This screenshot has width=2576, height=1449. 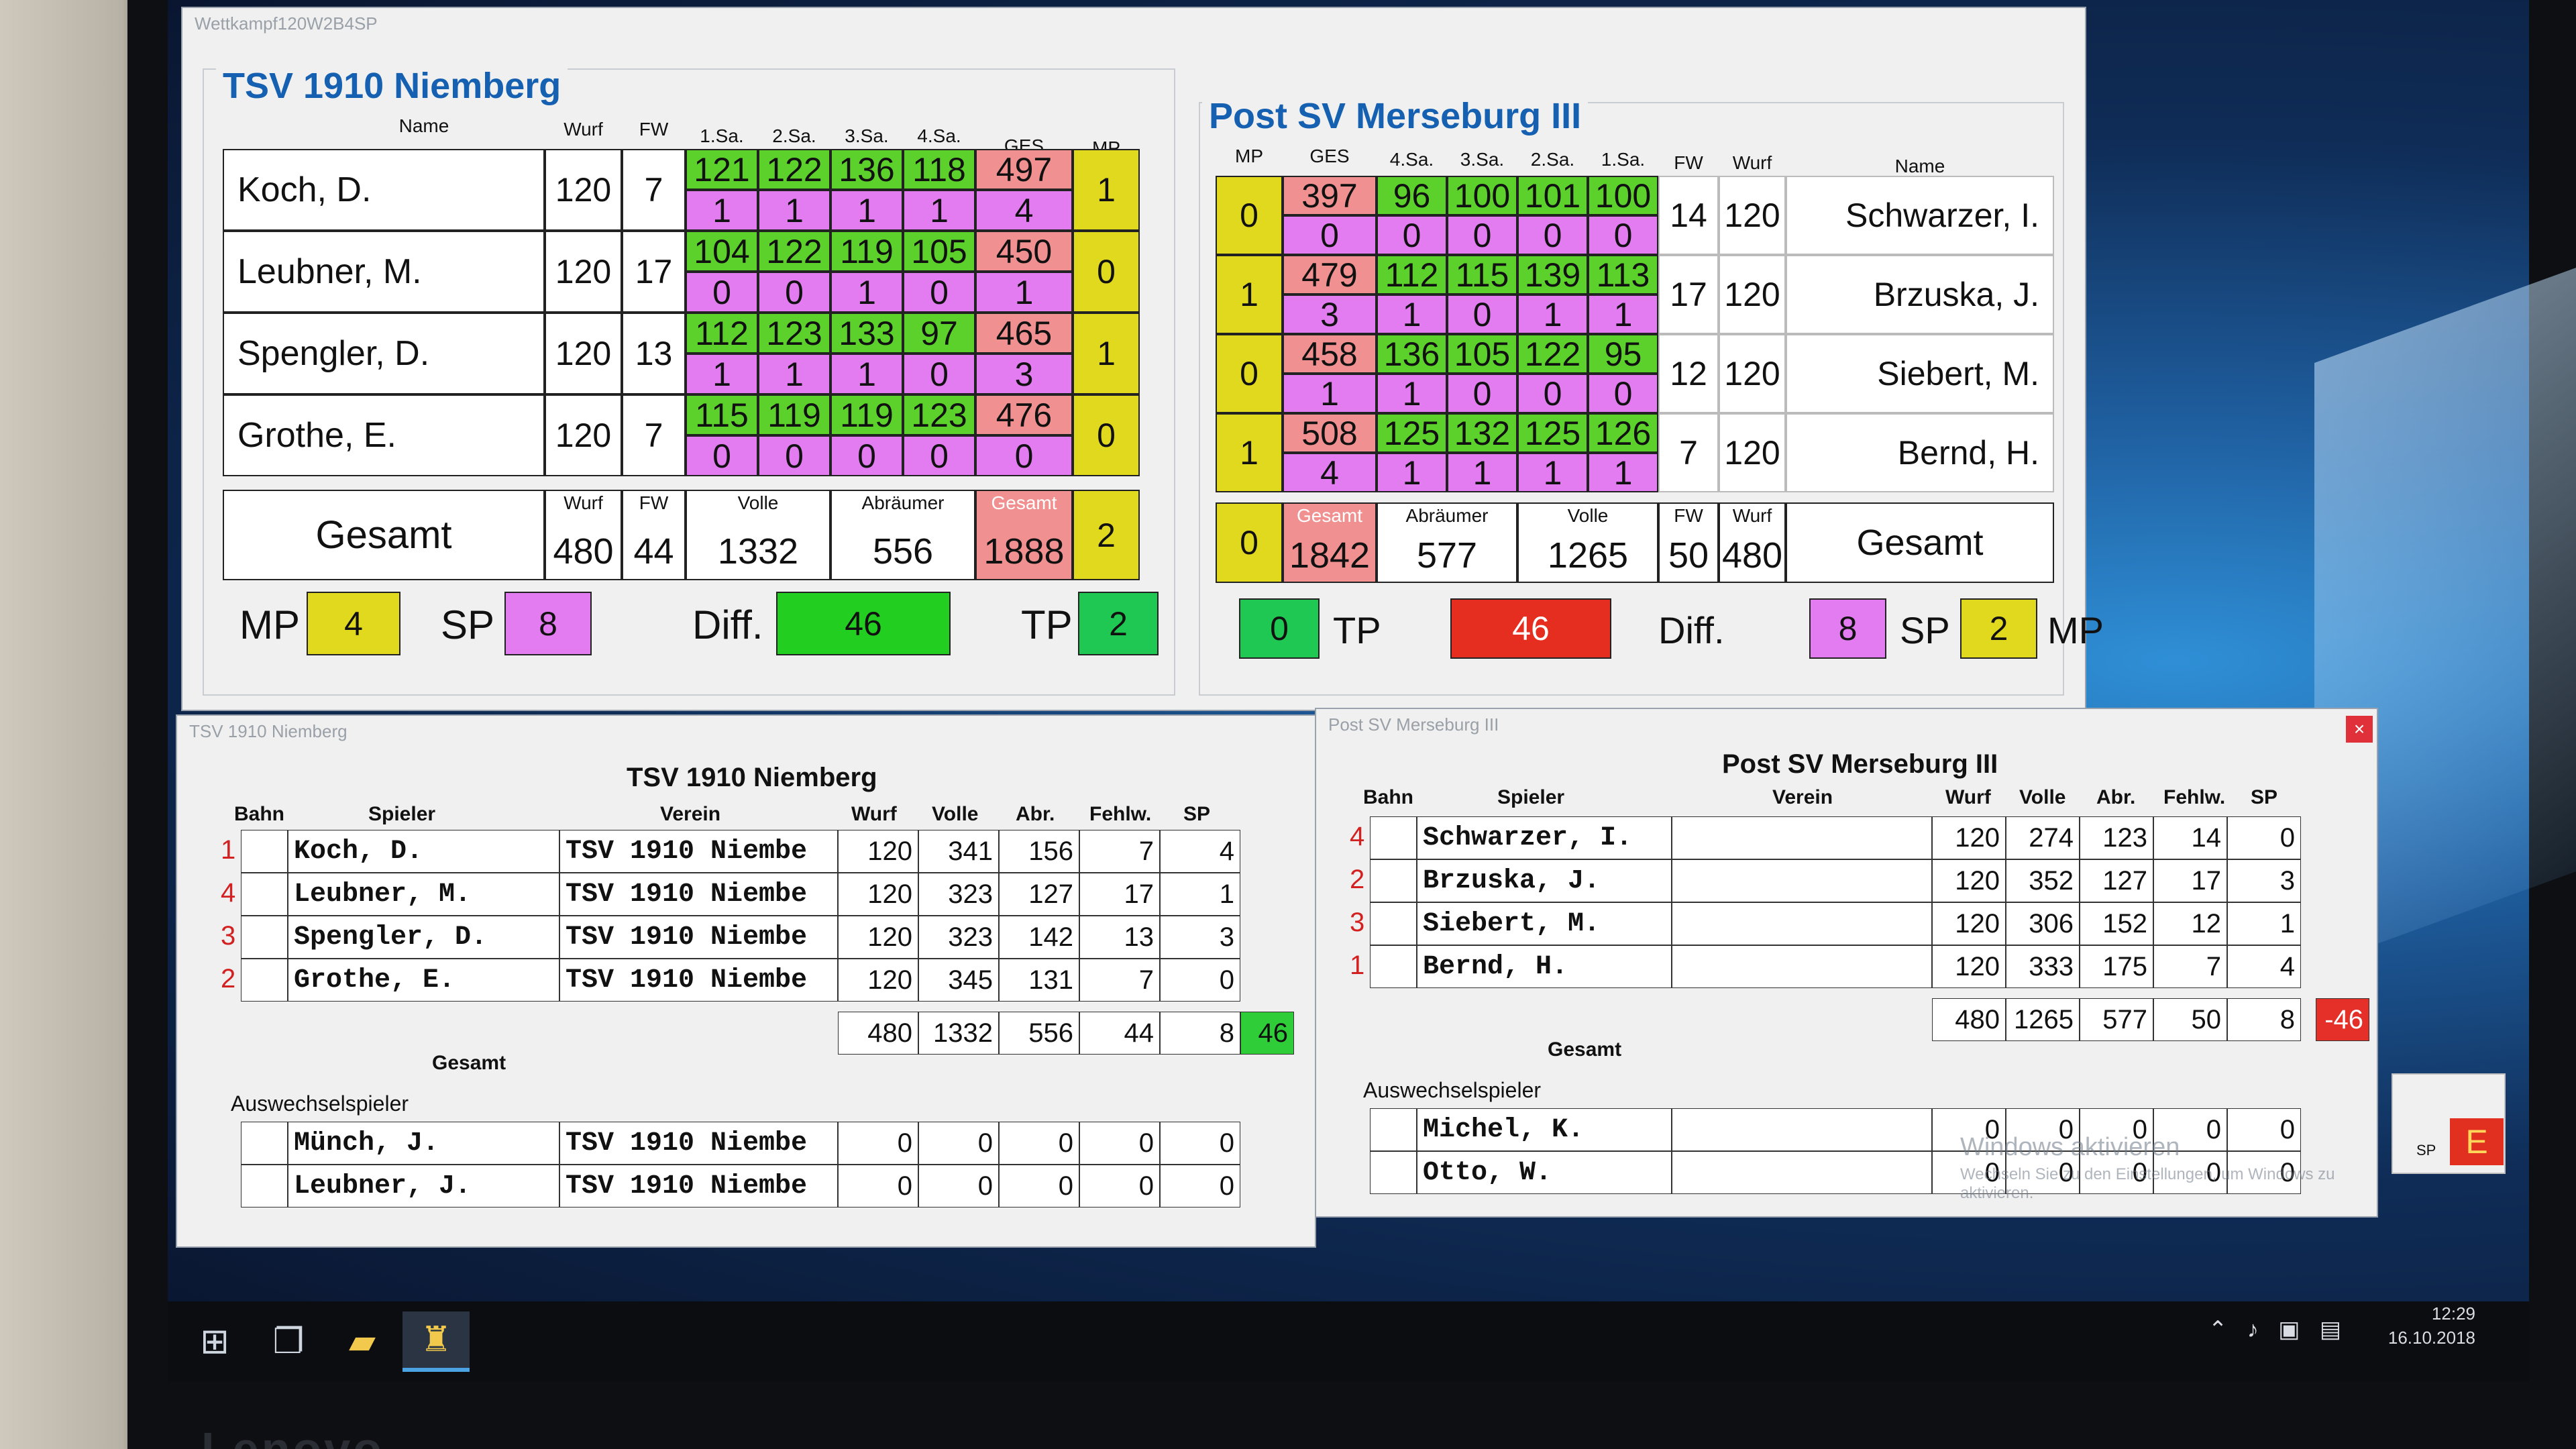 What do you see at coordinates (722, 333) in the screenshot?
I see `set-score: 112` at bounding box center [722, 333].